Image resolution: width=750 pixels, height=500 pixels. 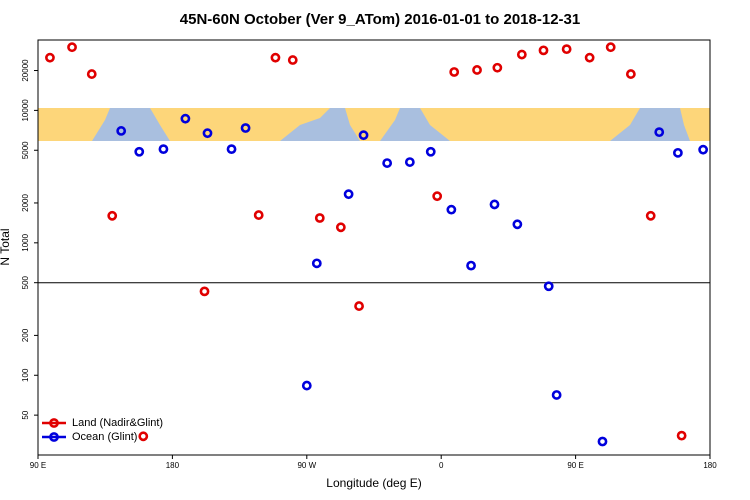 What do you see at coordinates (441, 465) in the screenshot?
I see `x-tick-label: 0` at bounding box center [441, 465].